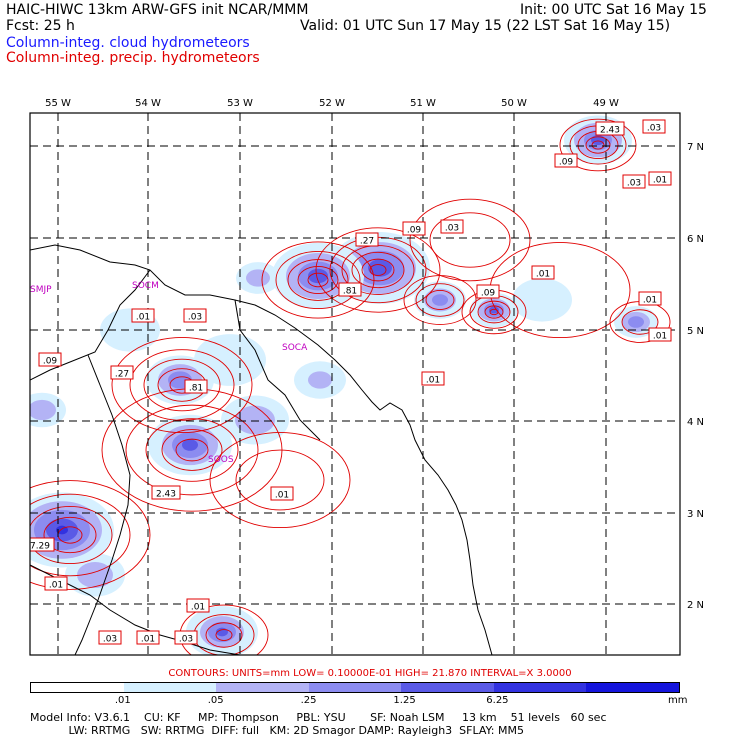  Describe the element at coordinates (240, 103) in the screenshot. I see `longitude-label: 53 W` at that location.